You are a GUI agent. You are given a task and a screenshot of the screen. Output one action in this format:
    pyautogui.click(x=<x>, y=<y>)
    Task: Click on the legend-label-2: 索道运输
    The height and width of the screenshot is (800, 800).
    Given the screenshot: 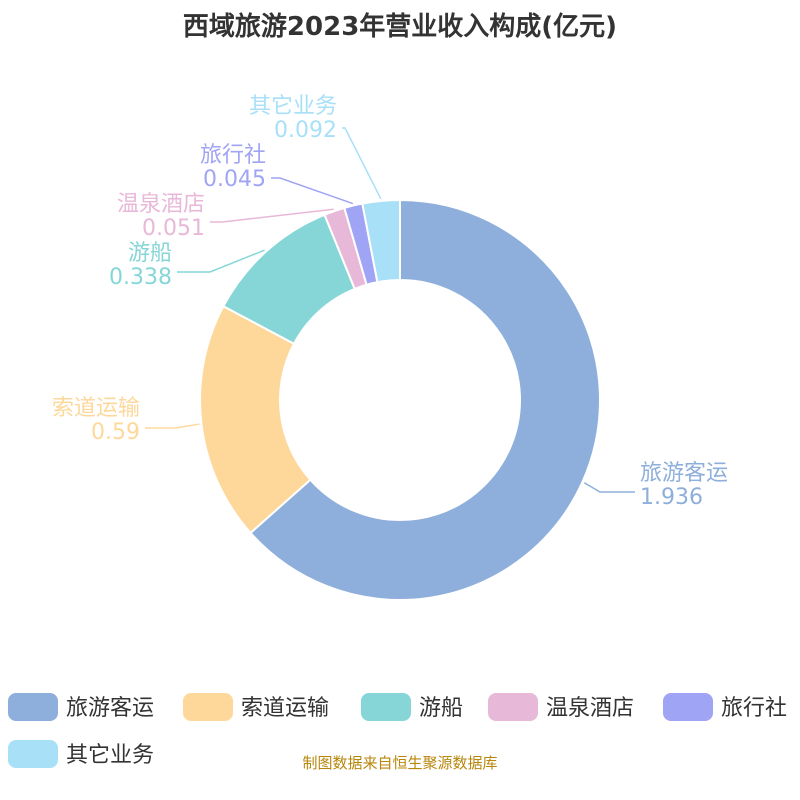 What is the action you would take?
    pyautogui.click(x=285, y=708)
    